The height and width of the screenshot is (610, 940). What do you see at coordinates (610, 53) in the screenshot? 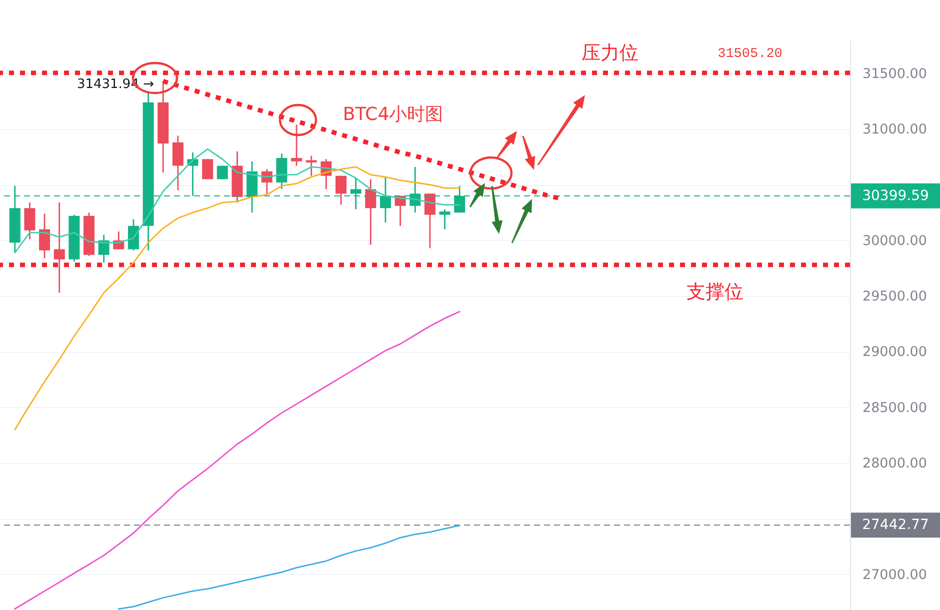
I see `ref-line-label: 压力位` at bounding box center [610, 53].